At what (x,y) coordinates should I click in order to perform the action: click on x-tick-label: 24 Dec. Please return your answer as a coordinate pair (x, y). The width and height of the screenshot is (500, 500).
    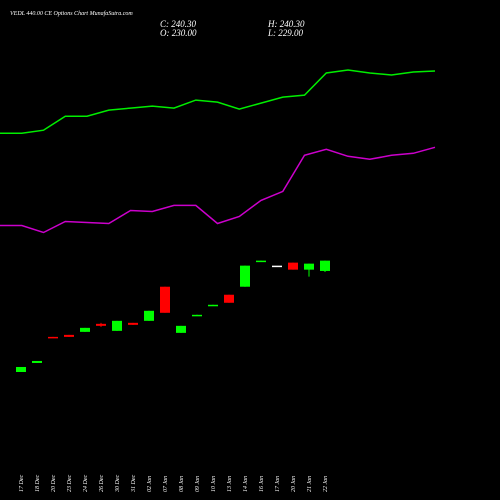
    Looking at the image, I should click on (85, 483).